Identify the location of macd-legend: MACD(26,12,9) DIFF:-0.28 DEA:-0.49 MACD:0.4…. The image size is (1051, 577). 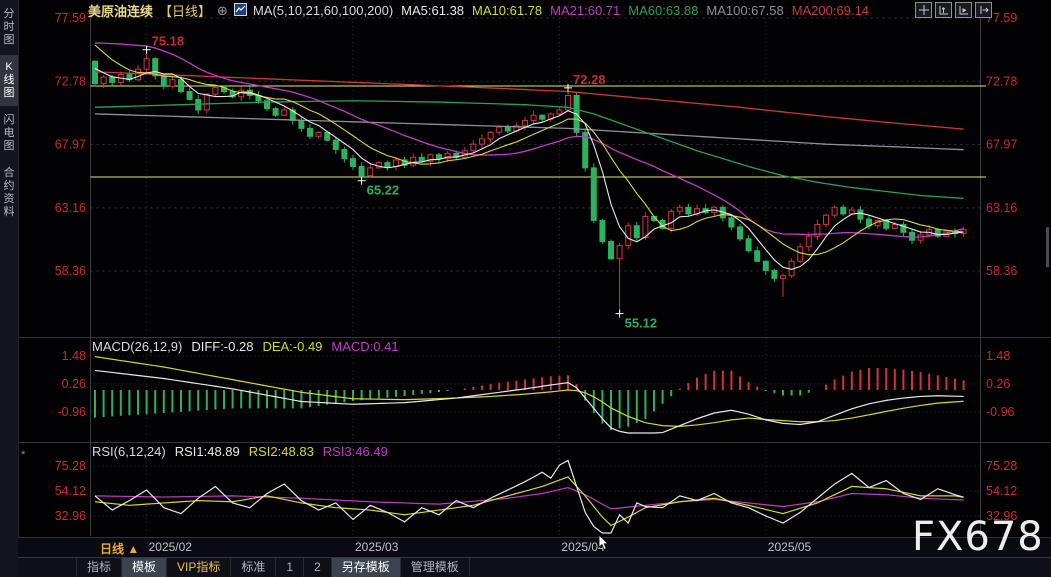
(250, 346).